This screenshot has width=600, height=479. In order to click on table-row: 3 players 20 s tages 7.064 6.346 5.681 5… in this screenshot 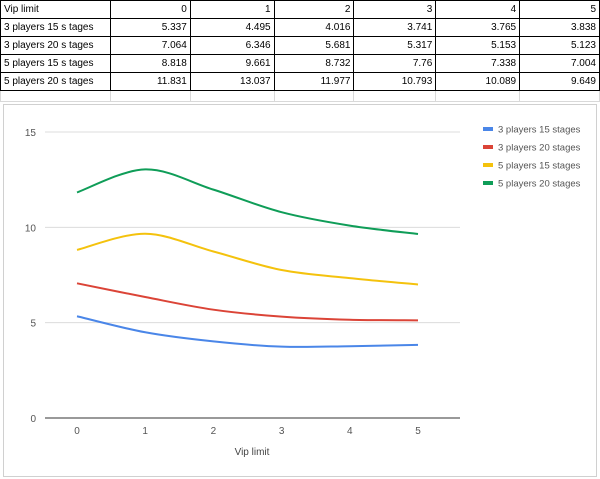, I will do `click(300, 45)`.